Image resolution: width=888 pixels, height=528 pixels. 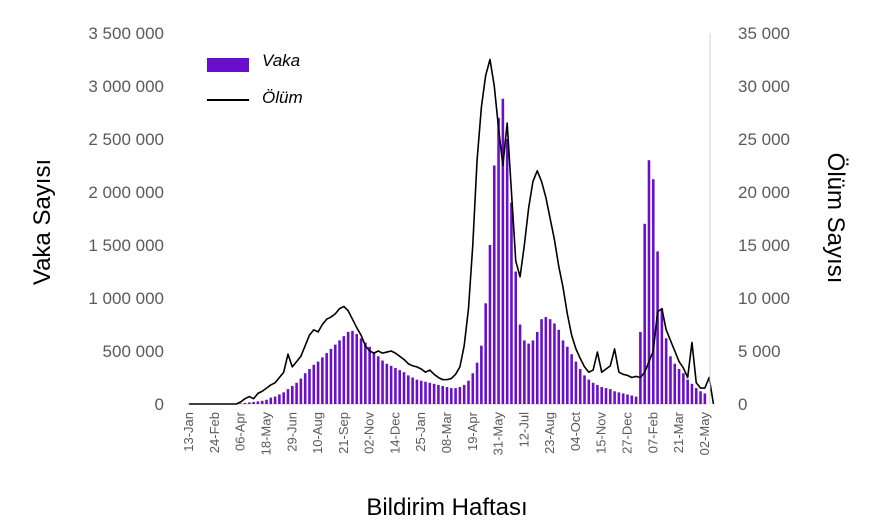 What do you see at coordinates (159, 404) in the screenshot?
I see `left-y-tick-label: 0` at bounding box center [159, 404].